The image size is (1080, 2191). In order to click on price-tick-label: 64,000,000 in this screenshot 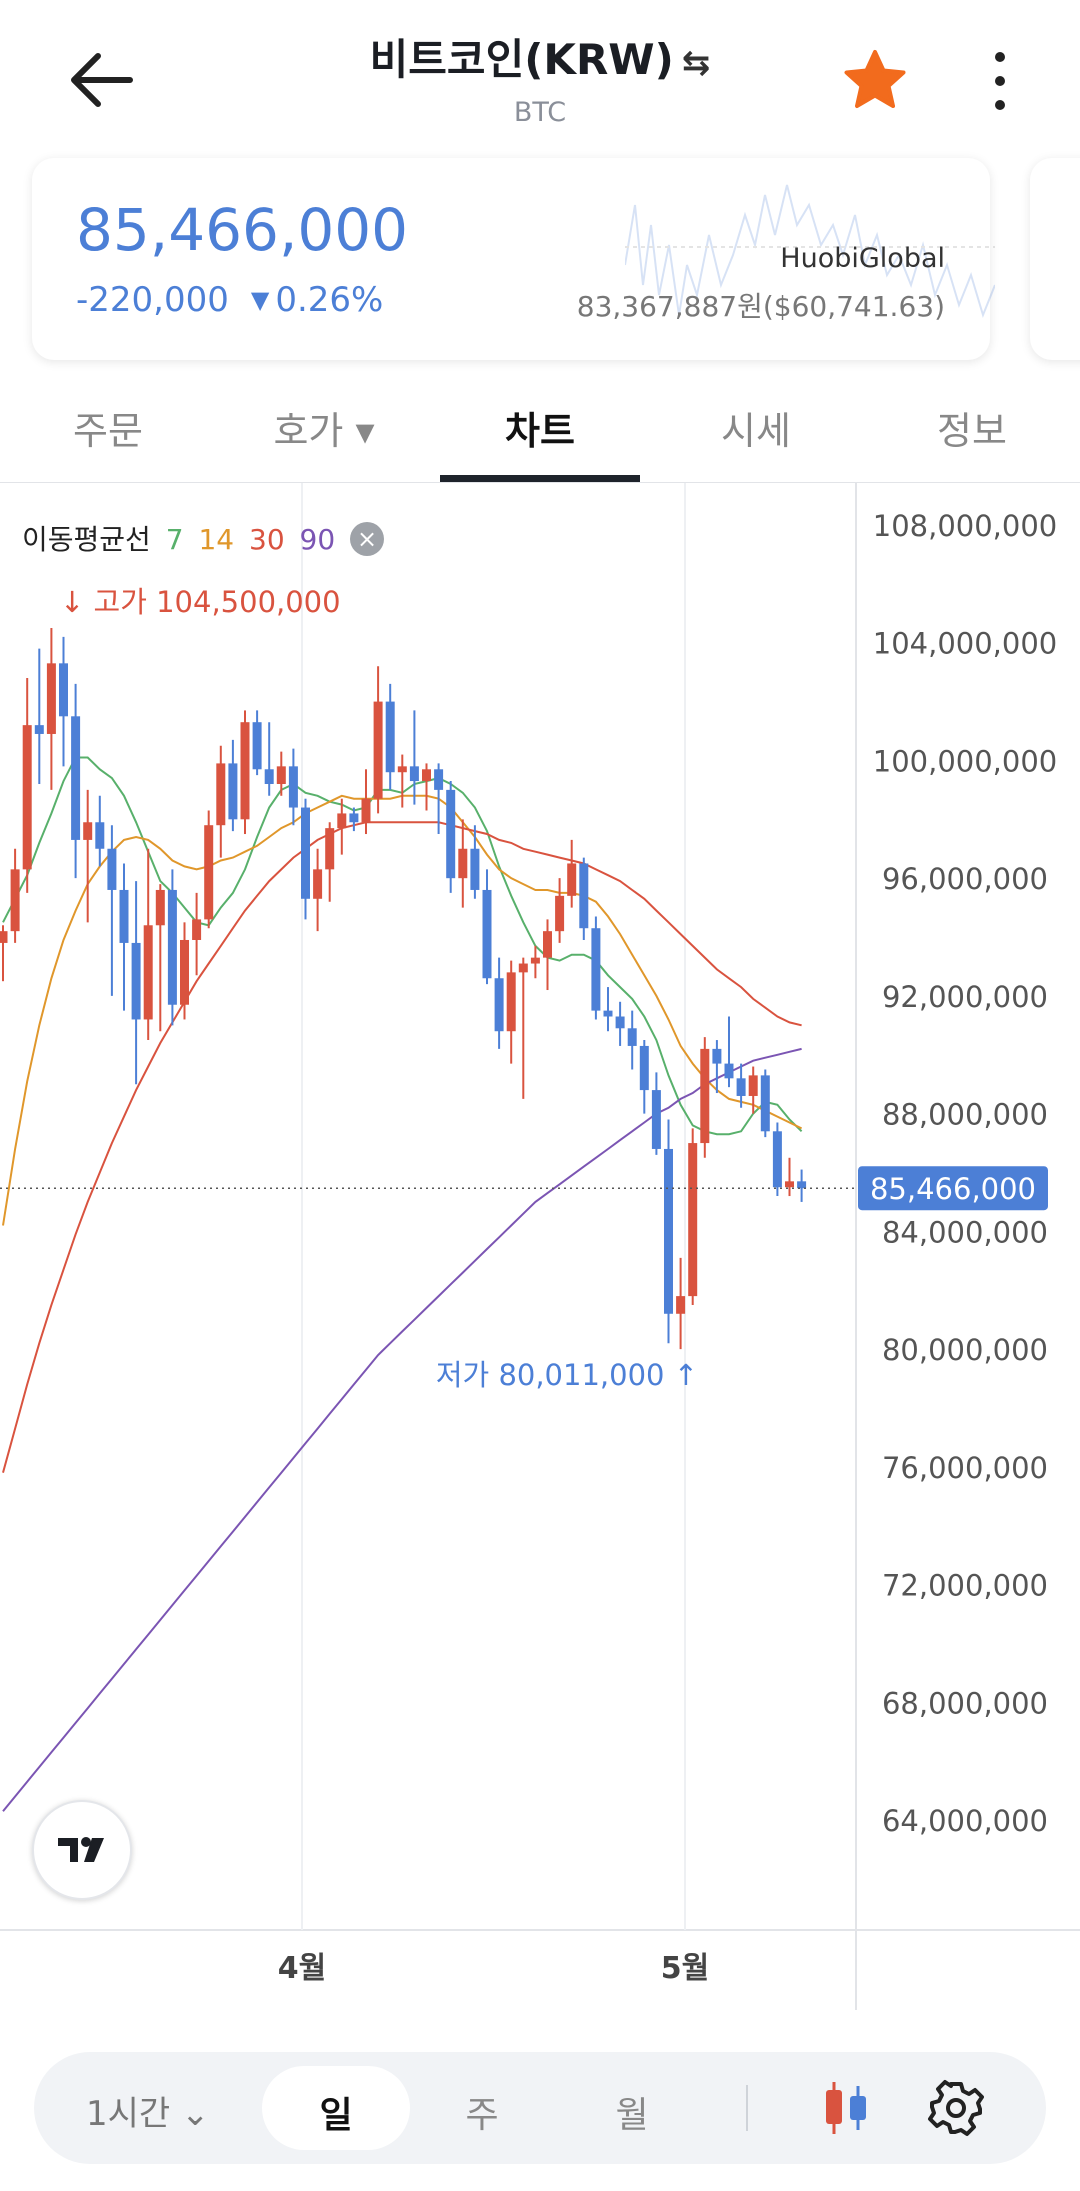, I will do `click(965, 1821)`.